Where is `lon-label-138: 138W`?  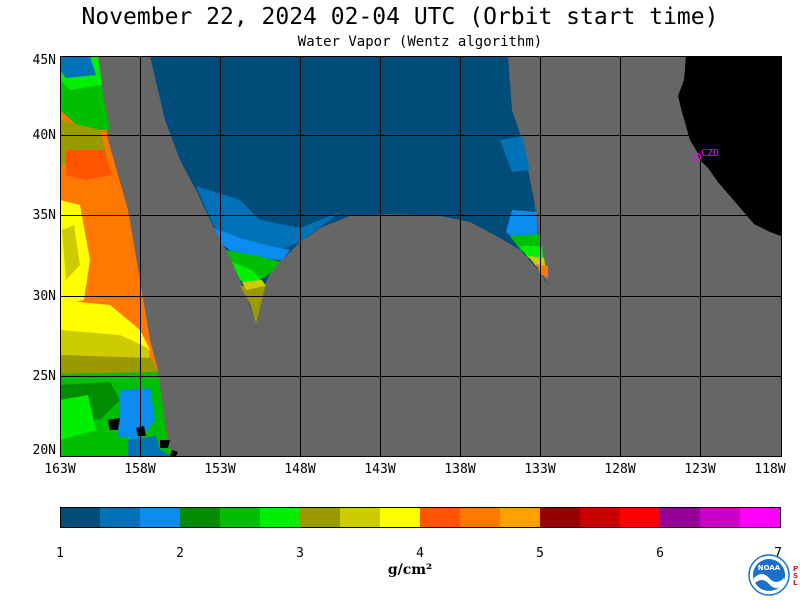
lon-label-138: 138W is located at coordinates (460, 469).